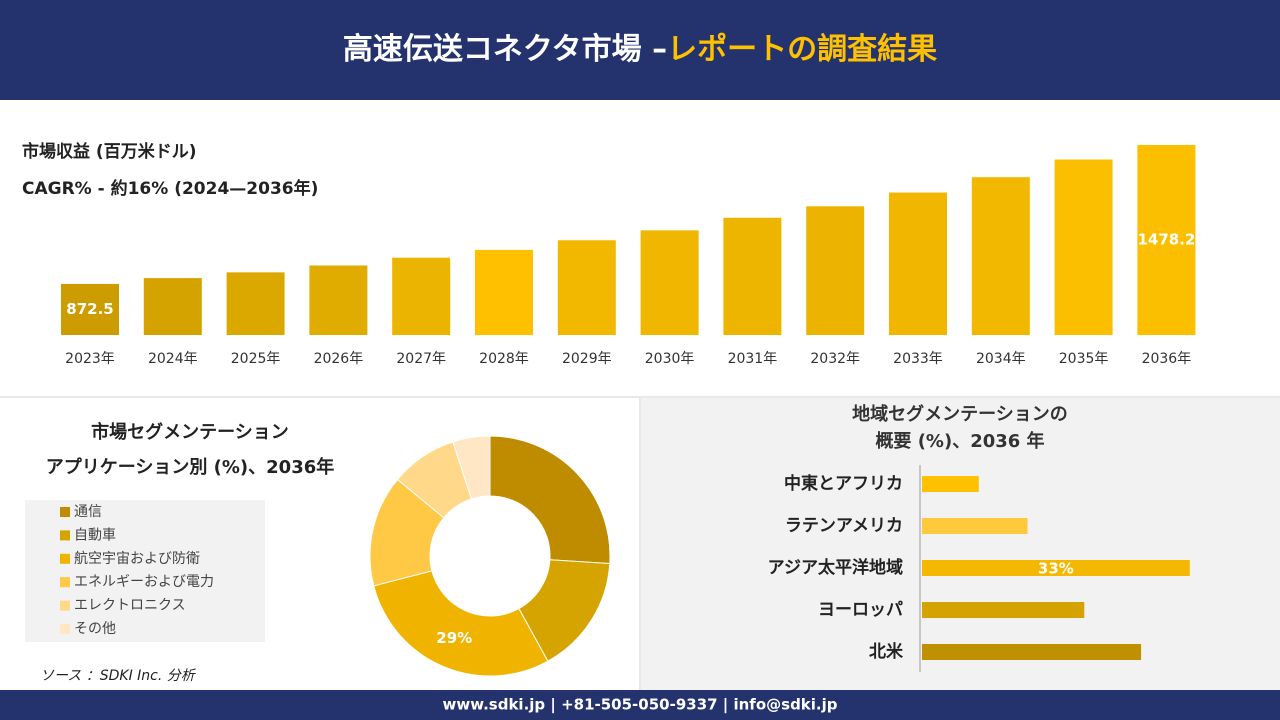  I want to click on legend-label: エレクトロニクス, so click(130, 606).